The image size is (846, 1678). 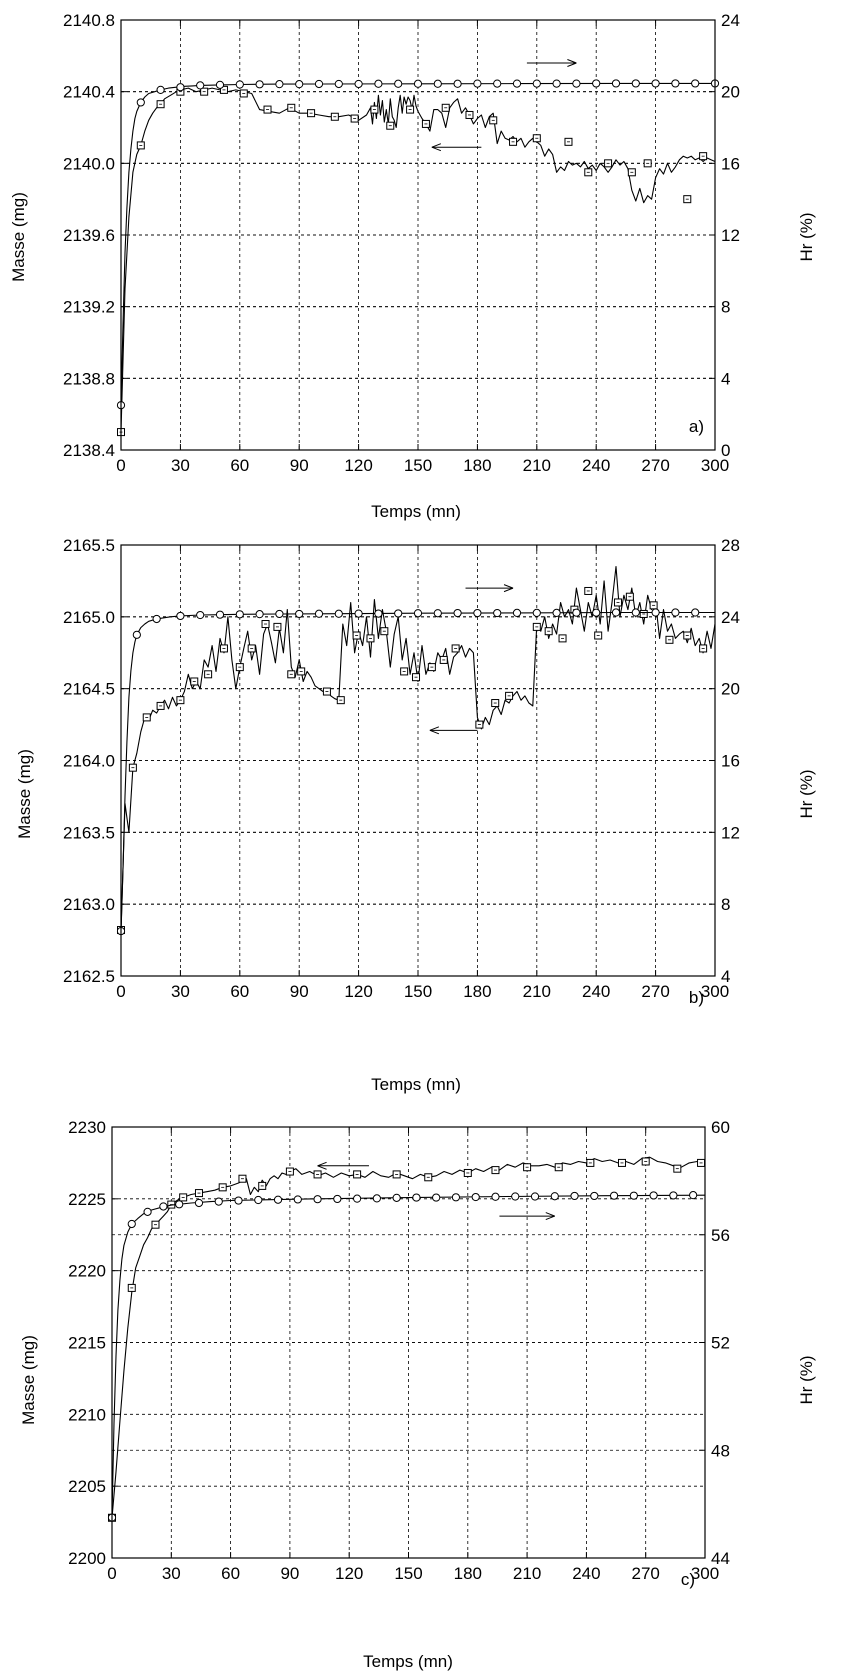 I want to click on x-tick-label: 180, so click(x=468, y=1573).